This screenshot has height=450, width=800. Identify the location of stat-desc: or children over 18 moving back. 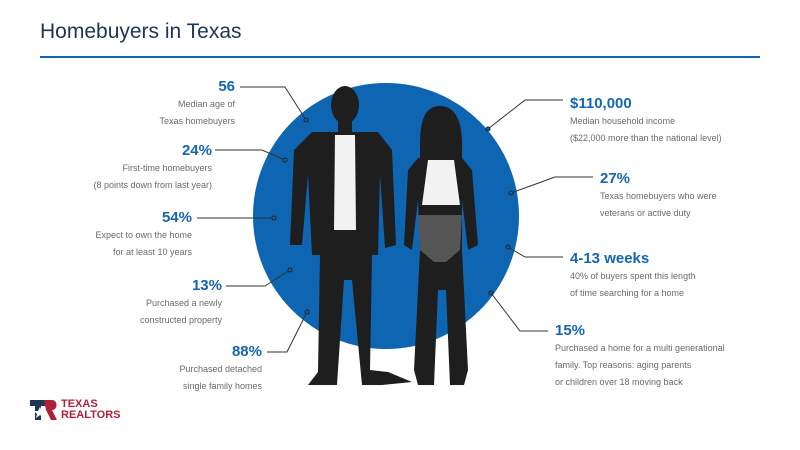
(619, 382).